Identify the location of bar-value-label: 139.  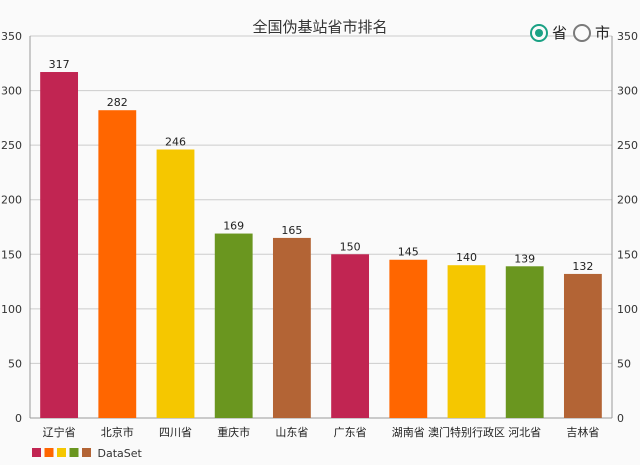
(524, 258).